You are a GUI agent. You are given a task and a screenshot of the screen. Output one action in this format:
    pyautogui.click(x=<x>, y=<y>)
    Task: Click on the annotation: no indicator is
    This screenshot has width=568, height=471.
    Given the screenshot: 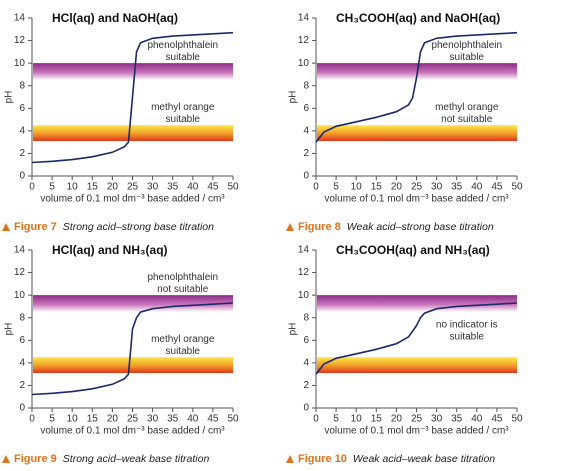 What is the action you would take?
    pyautogui.click(x=467, y=325)
    